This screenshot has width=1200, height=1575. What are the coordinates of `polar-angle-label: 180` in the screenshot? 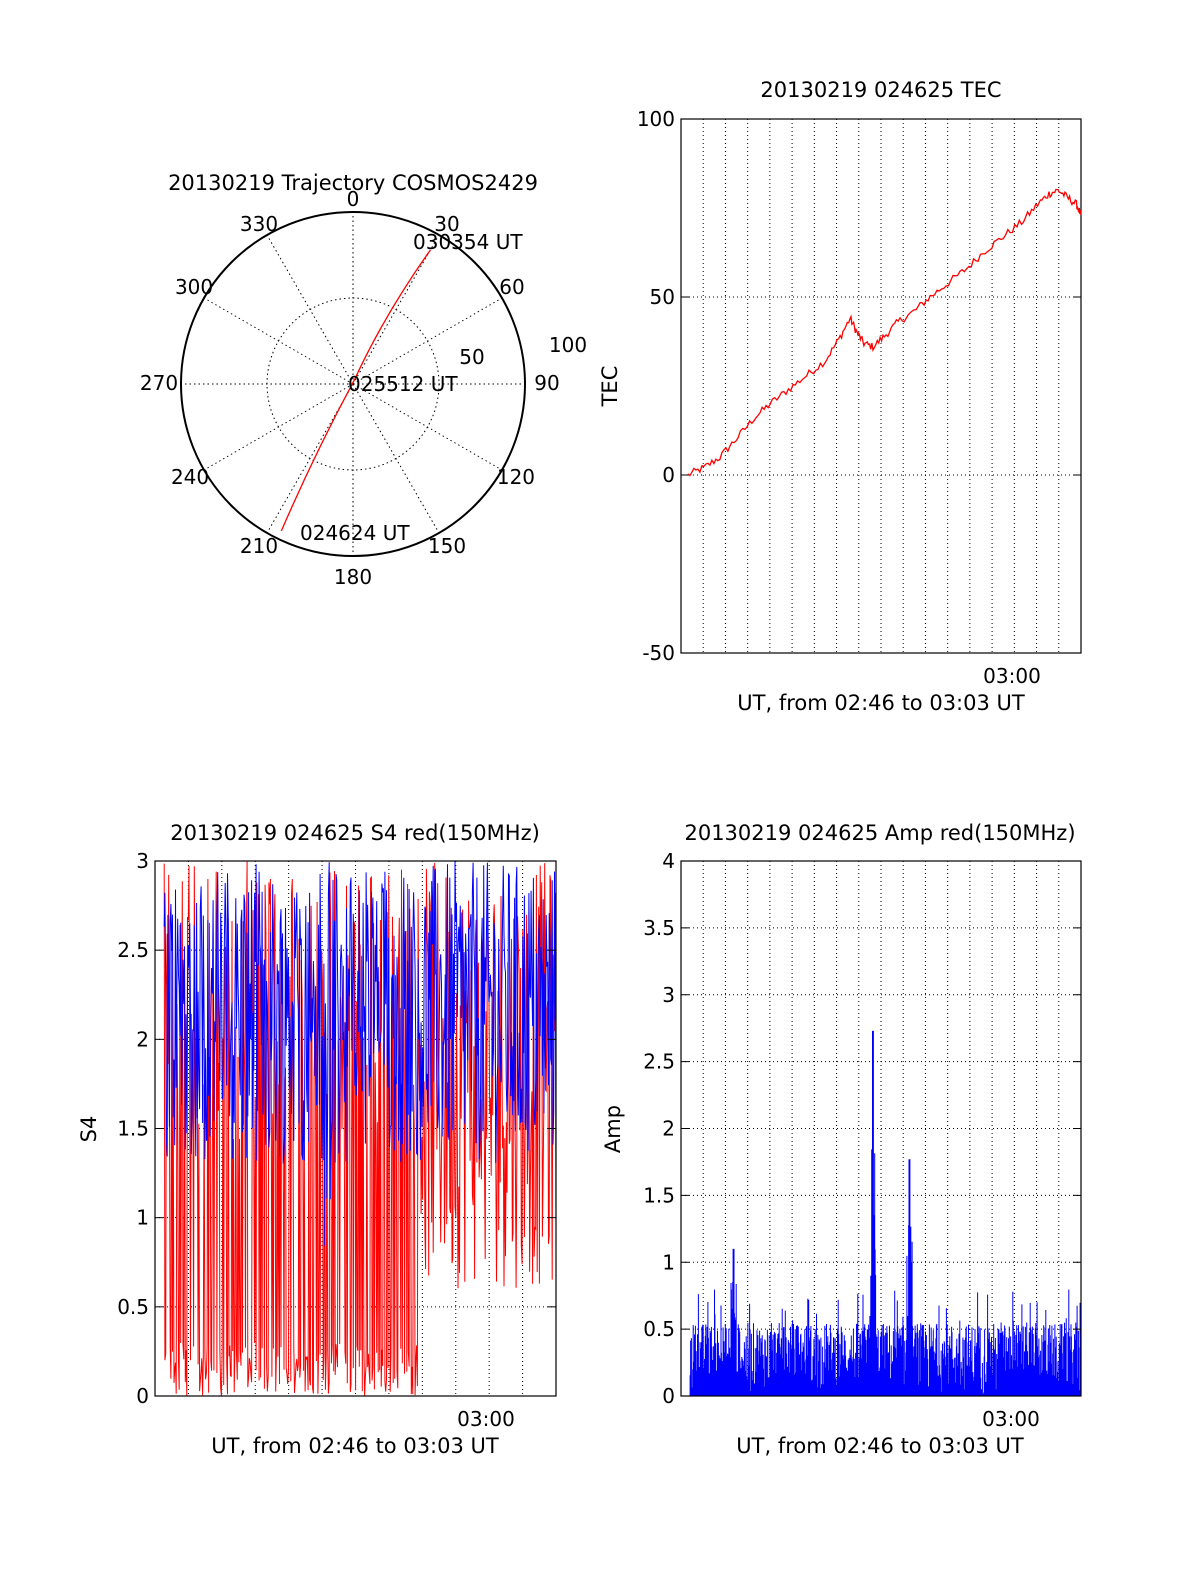 It's located at (353, 577).